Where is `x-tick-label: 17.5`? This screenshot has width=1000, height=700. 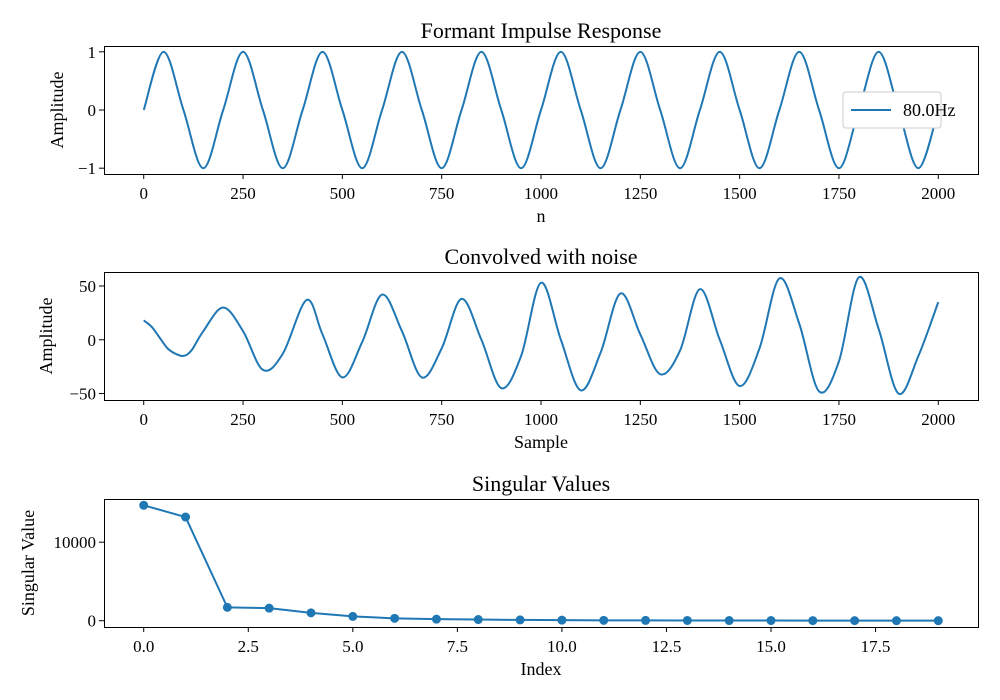
x-tick-label: 17.5 is located at coordinates (876, 646).